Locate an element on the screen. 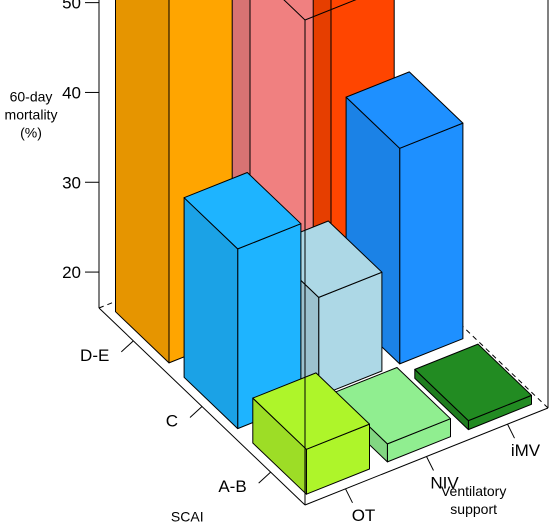 Image resolution: width=556 pixels, height=528 pixels. z-axis-title-line: mortality is located at coordinates (31, 114).